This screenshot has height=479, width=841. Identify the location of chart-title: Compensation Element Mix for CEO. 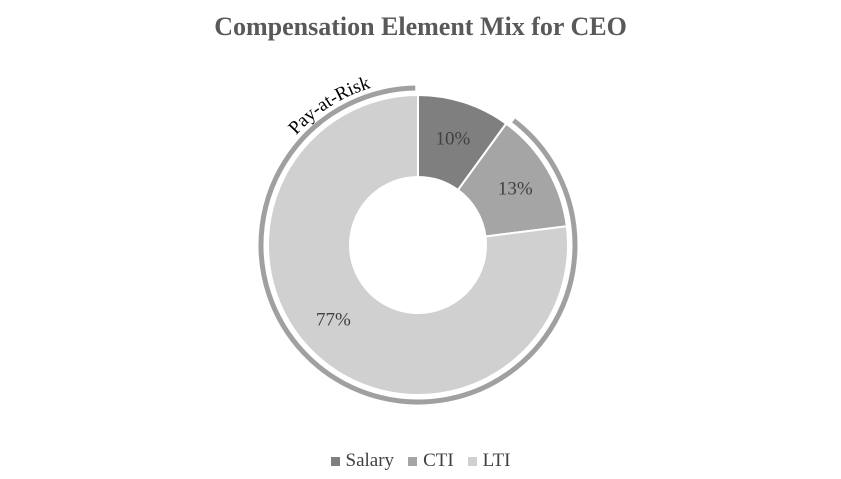
(420, 26).